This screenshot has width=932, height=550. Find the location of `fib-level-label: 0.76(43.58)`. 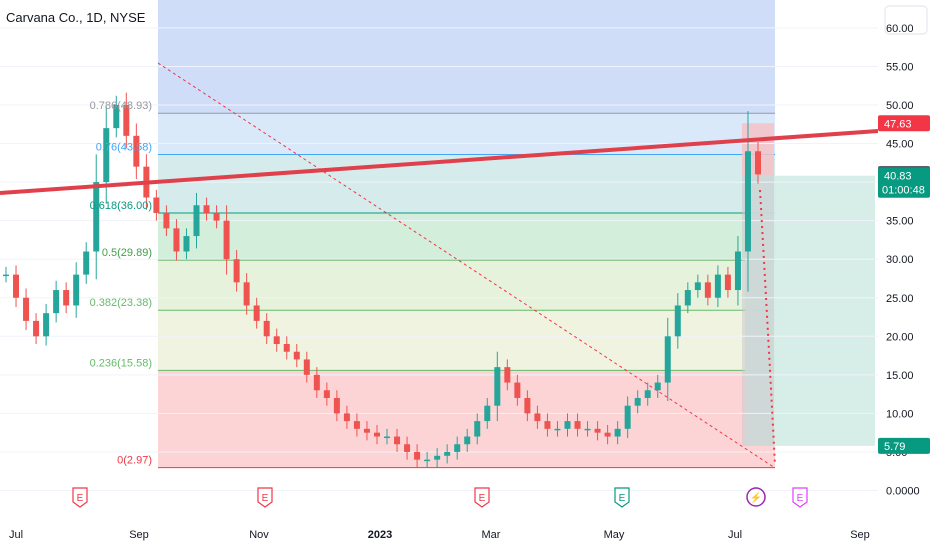

fib-level-label: 0.76(43.58) is located at coordinates (124, 147).